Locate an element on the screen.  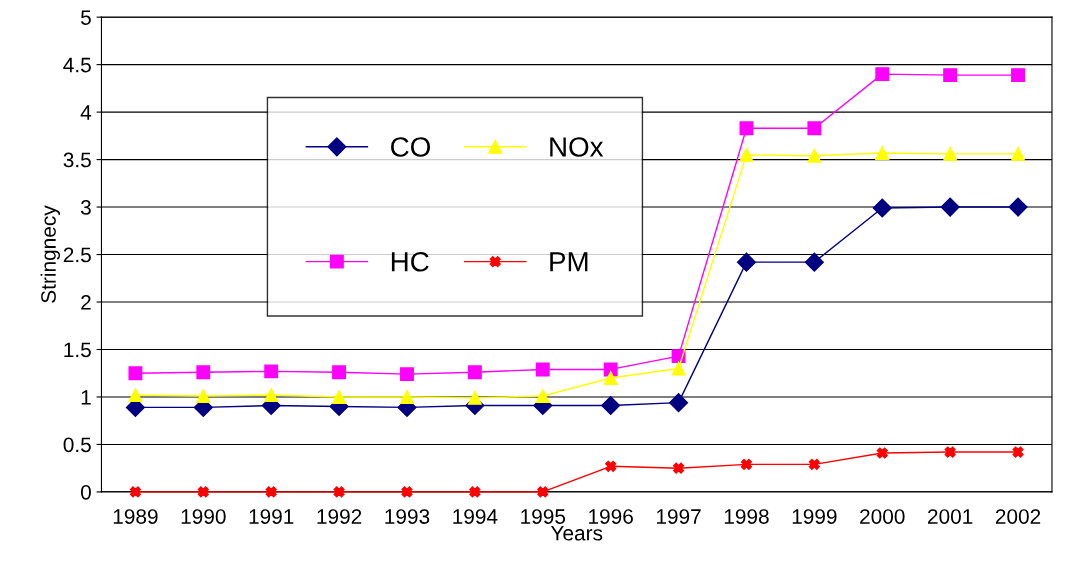
y-tick-label: 2 is located at coordinates (86, 302).